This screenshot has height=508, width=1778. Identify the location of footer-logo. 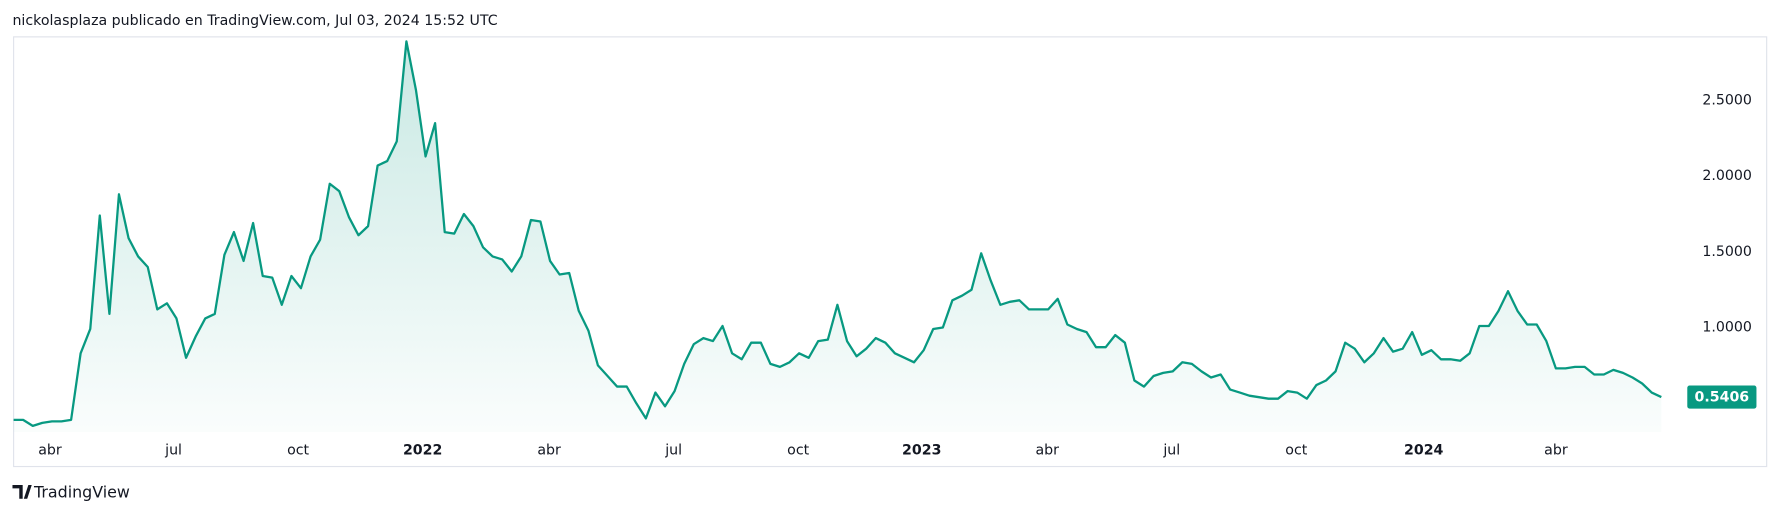
(22, 491).